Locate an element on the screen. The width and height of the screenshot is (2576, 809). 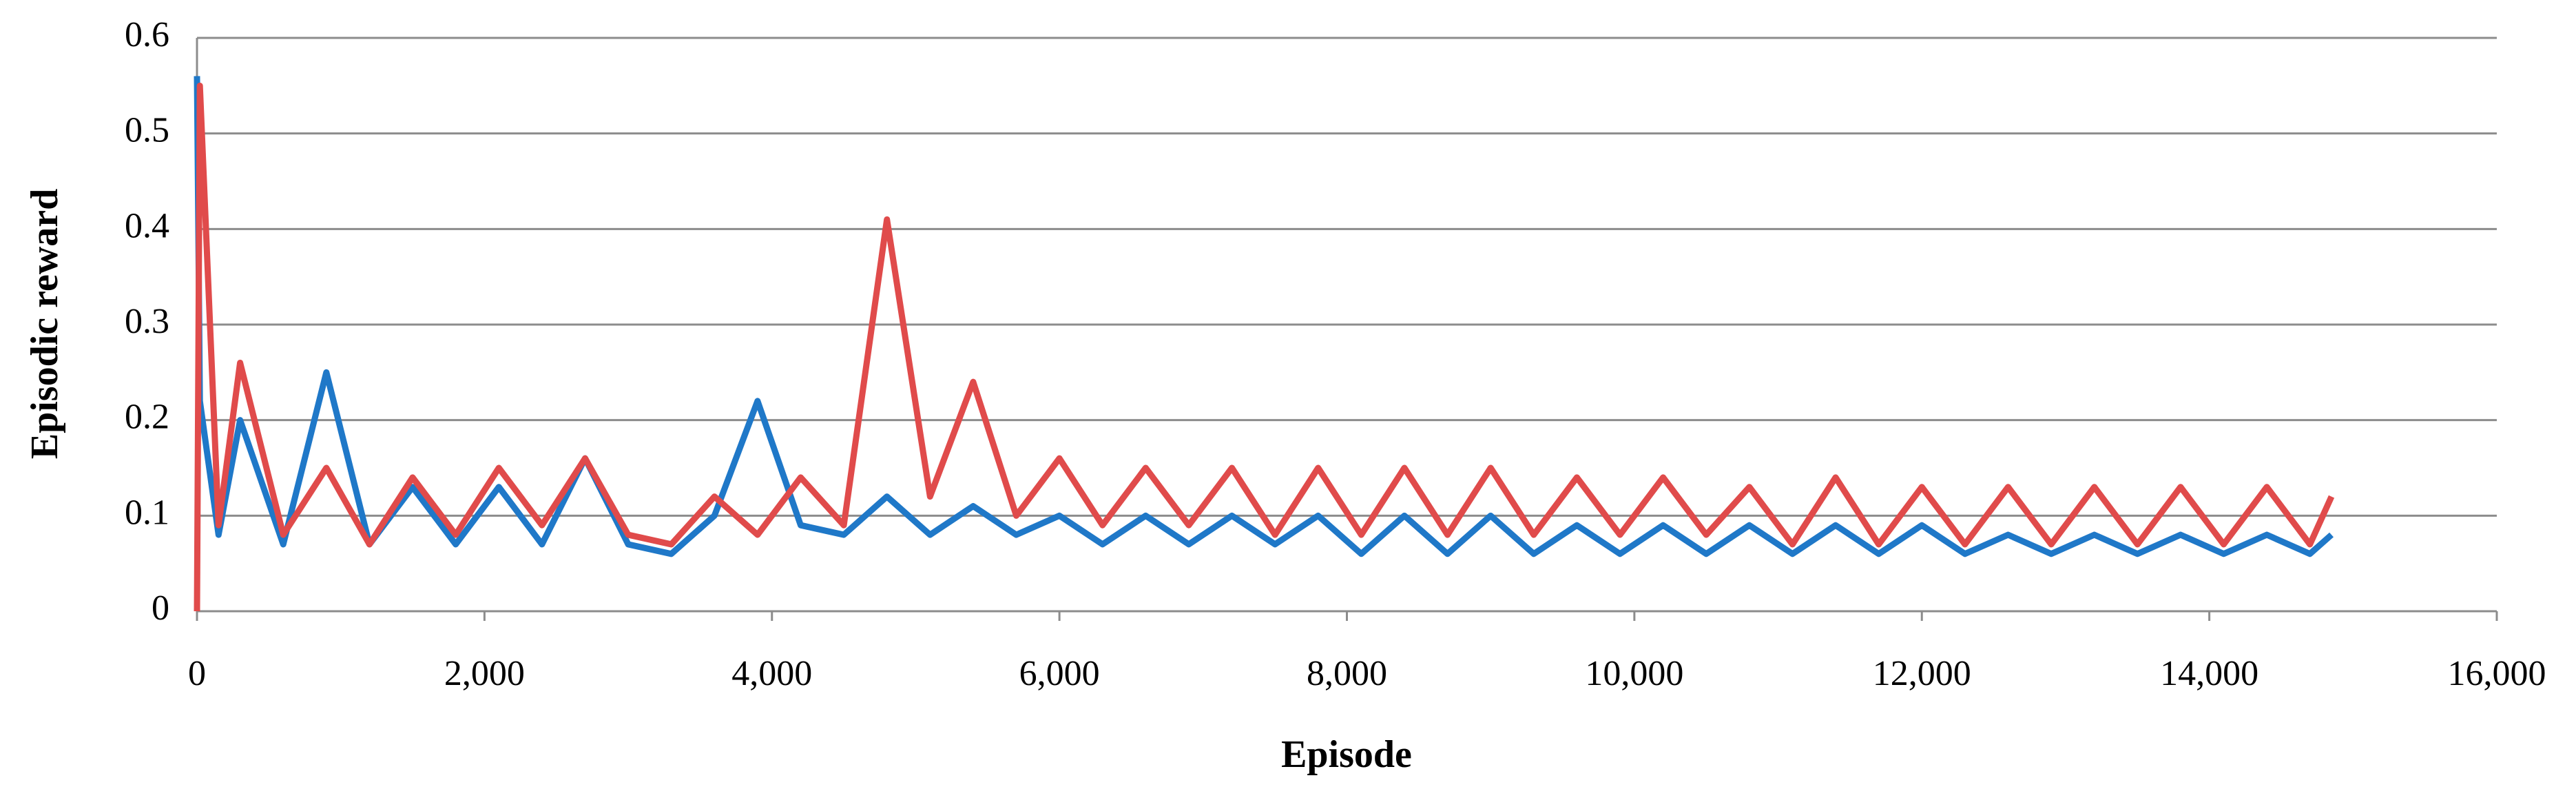
x-axis-title: Episode is located at coordinates (1346, 754).